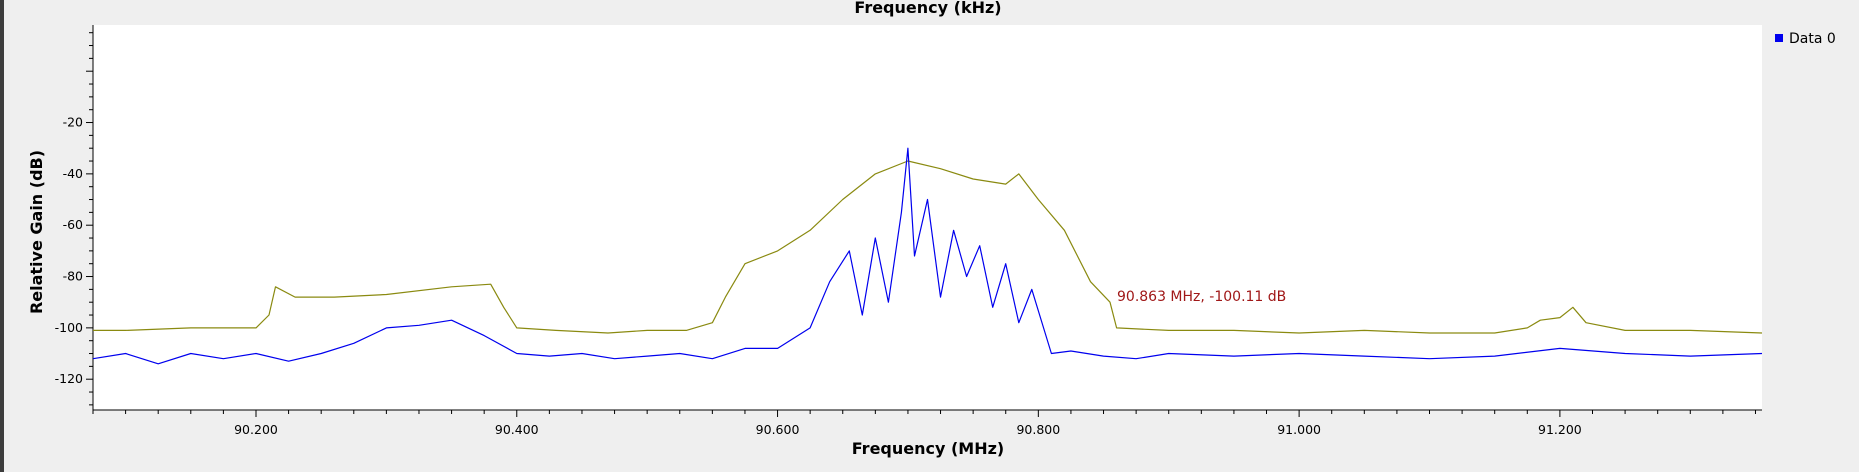 This screenshot has width=1859, height=472. Describe the element at coordinates (256, 429) in the screenshot. I see `x-tick-label: 90.200` at that location.